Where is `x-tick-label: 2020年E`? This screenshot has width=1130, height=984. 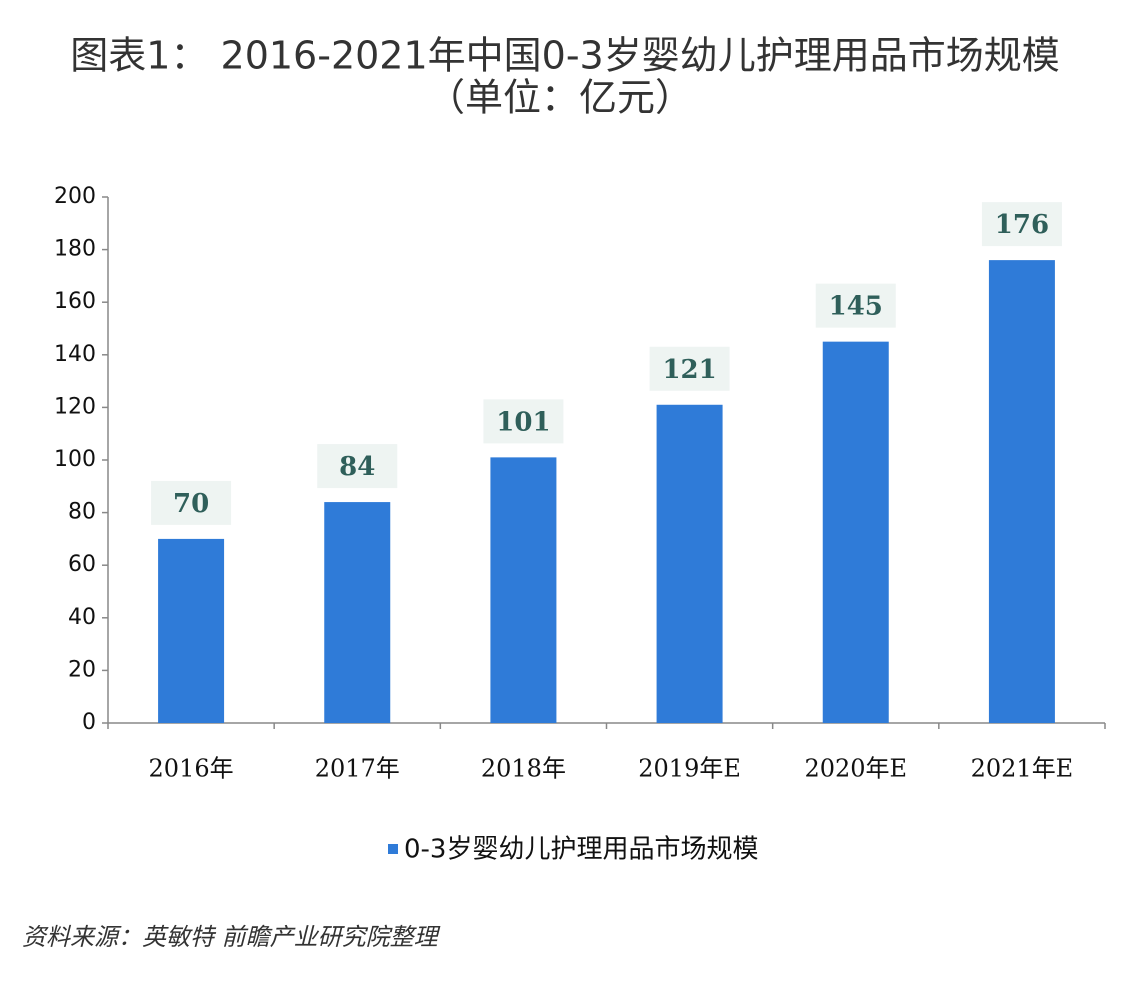 x-tick-label: 2020年E is located at coordinates (855, 769).